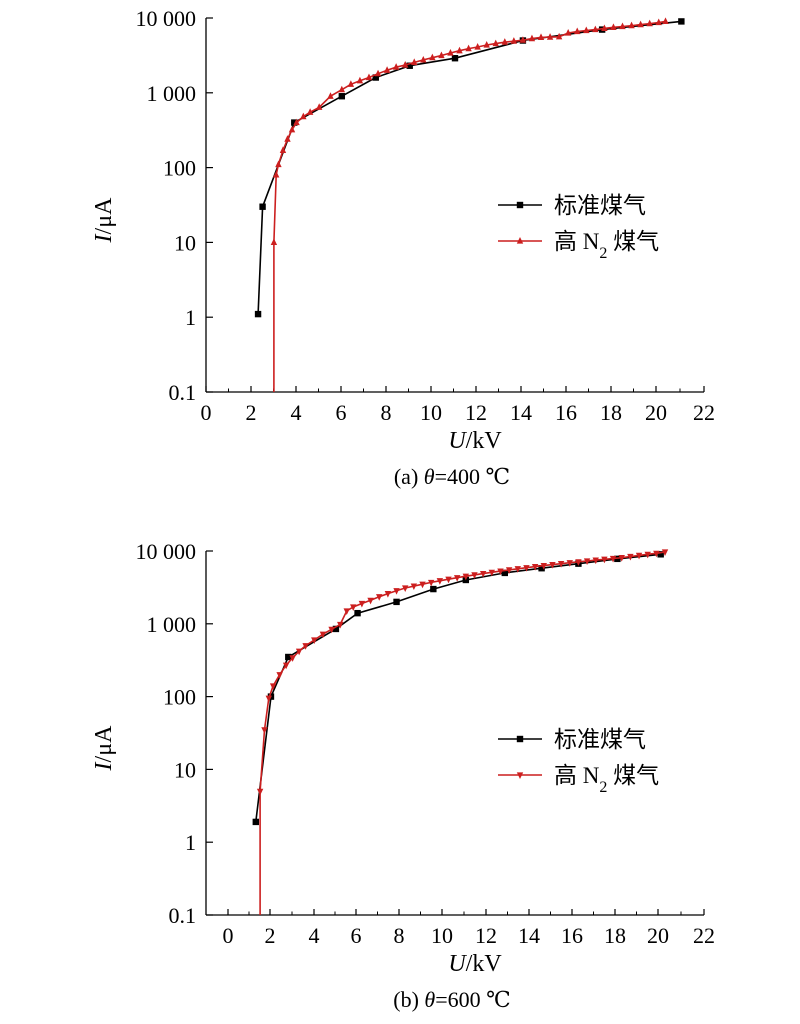  What do you see at coordinates (566, 412) in the screenshot?
I see `x-tick-label: 16` at bounding box center [566, 412].